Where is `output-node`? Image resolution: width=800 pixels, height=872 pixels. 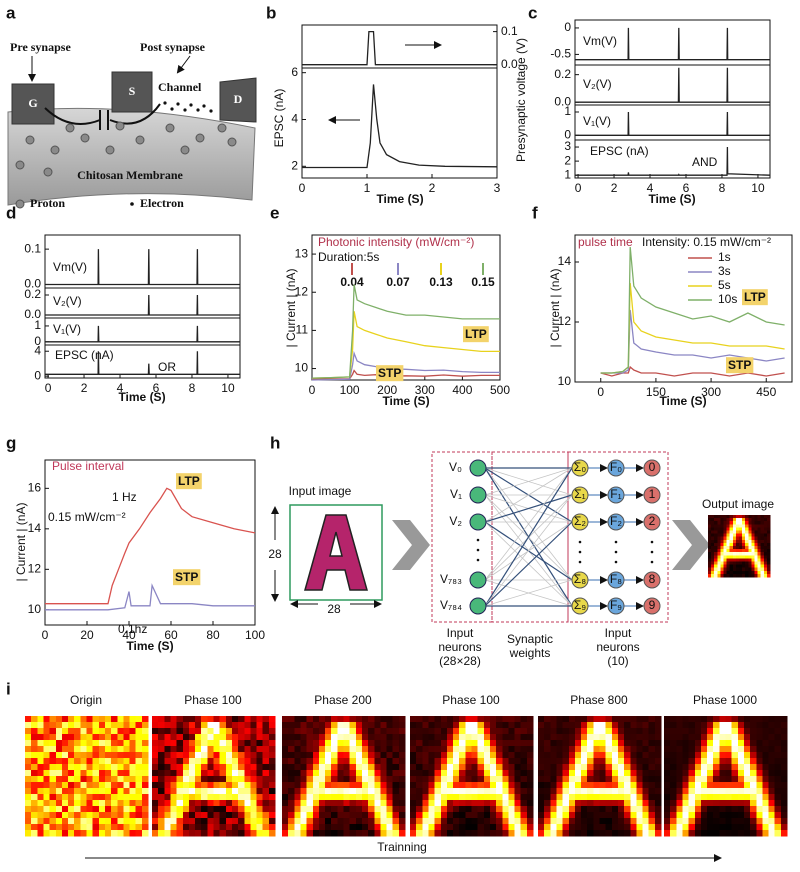
output-node is located at coordinates (652, 522).